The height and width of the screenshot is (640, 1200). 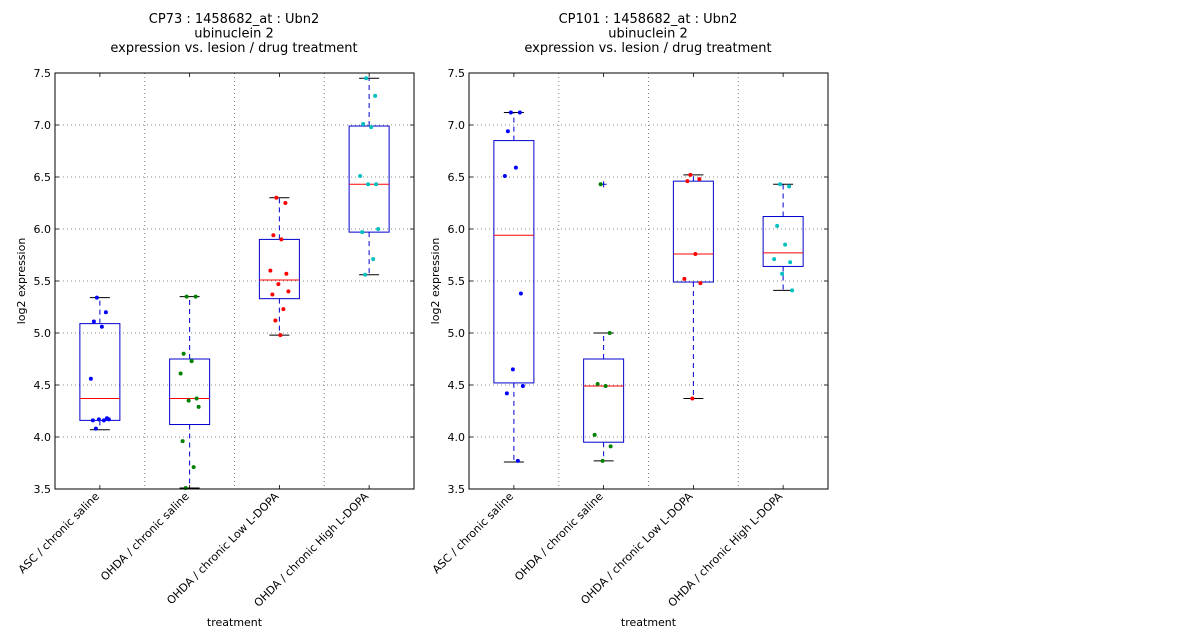 I want to click on y-tick-label: 4.5, so click(x=43, y=385).